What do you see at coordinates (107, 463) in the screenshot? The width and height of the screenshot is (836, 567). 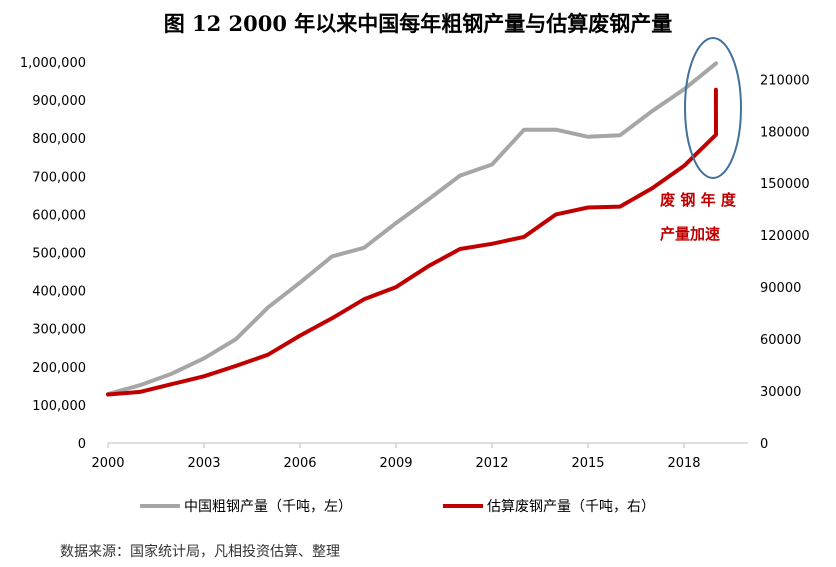 I see `x-tick-label: 2000` at bounding box center [107, 463].